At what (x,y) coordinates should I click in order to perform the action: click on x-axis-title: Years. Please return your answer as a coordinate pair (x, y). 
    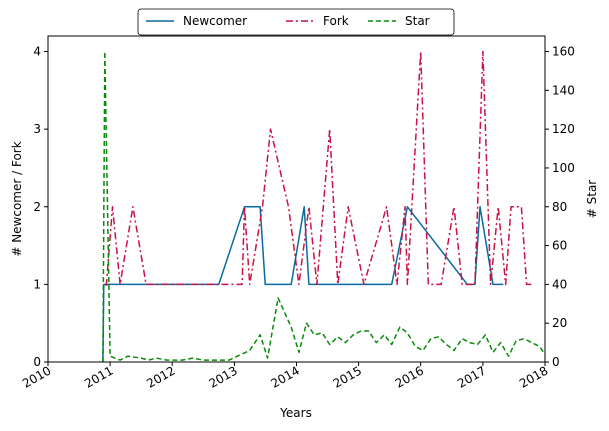
    Looking at the image, I should click on (295, 413).